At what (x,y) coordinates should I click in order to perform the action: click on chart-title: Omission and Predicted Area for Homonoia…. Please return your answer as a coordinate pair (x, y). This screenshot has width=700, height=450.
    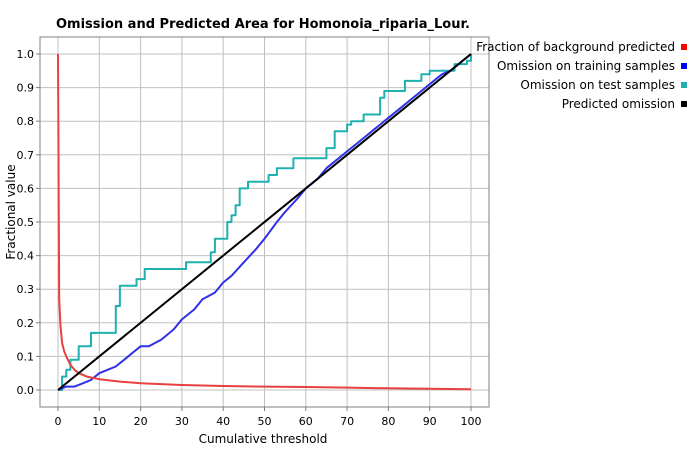
    Looking at the image, I should click on (263, 24).